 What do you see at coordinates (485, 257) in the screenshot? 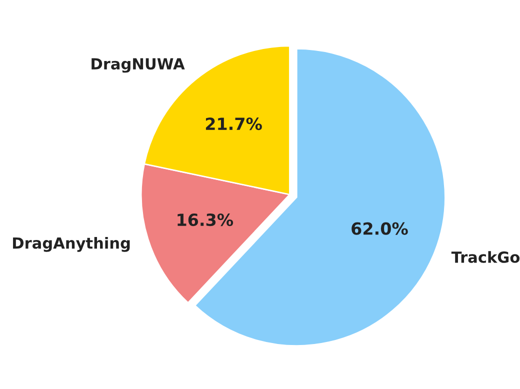
I see `slice-label: TrackGo` at bounding box center [485, 257].